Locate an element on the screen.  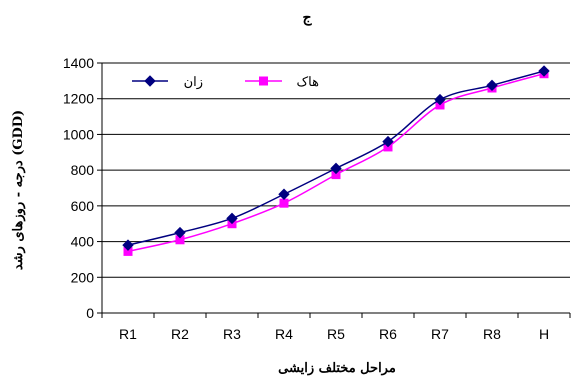
legend-label: هاک is located at coordinates (308, 81).